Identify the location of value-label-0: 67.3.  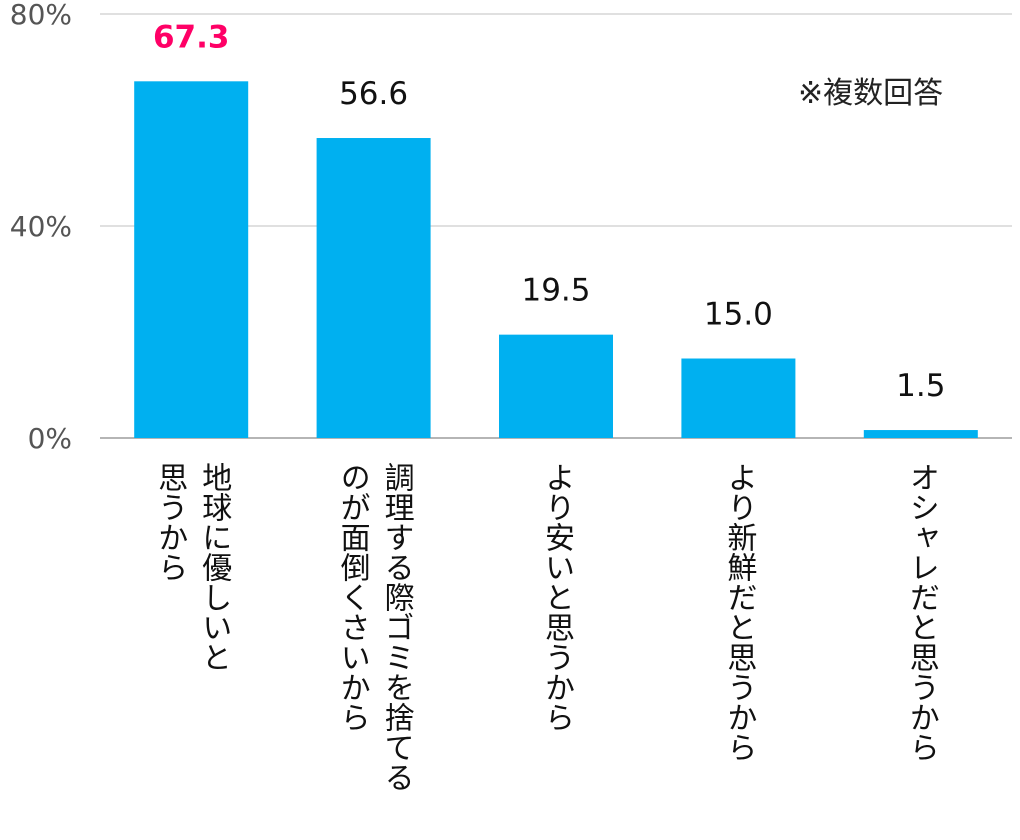
(191, 37).